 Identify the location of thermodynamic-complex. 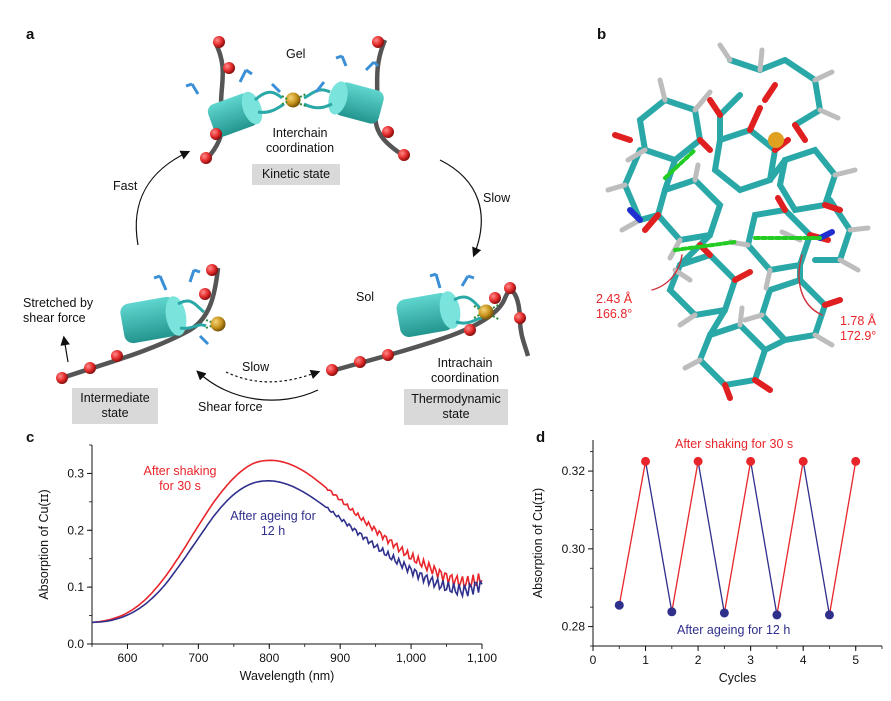
(428, 324).